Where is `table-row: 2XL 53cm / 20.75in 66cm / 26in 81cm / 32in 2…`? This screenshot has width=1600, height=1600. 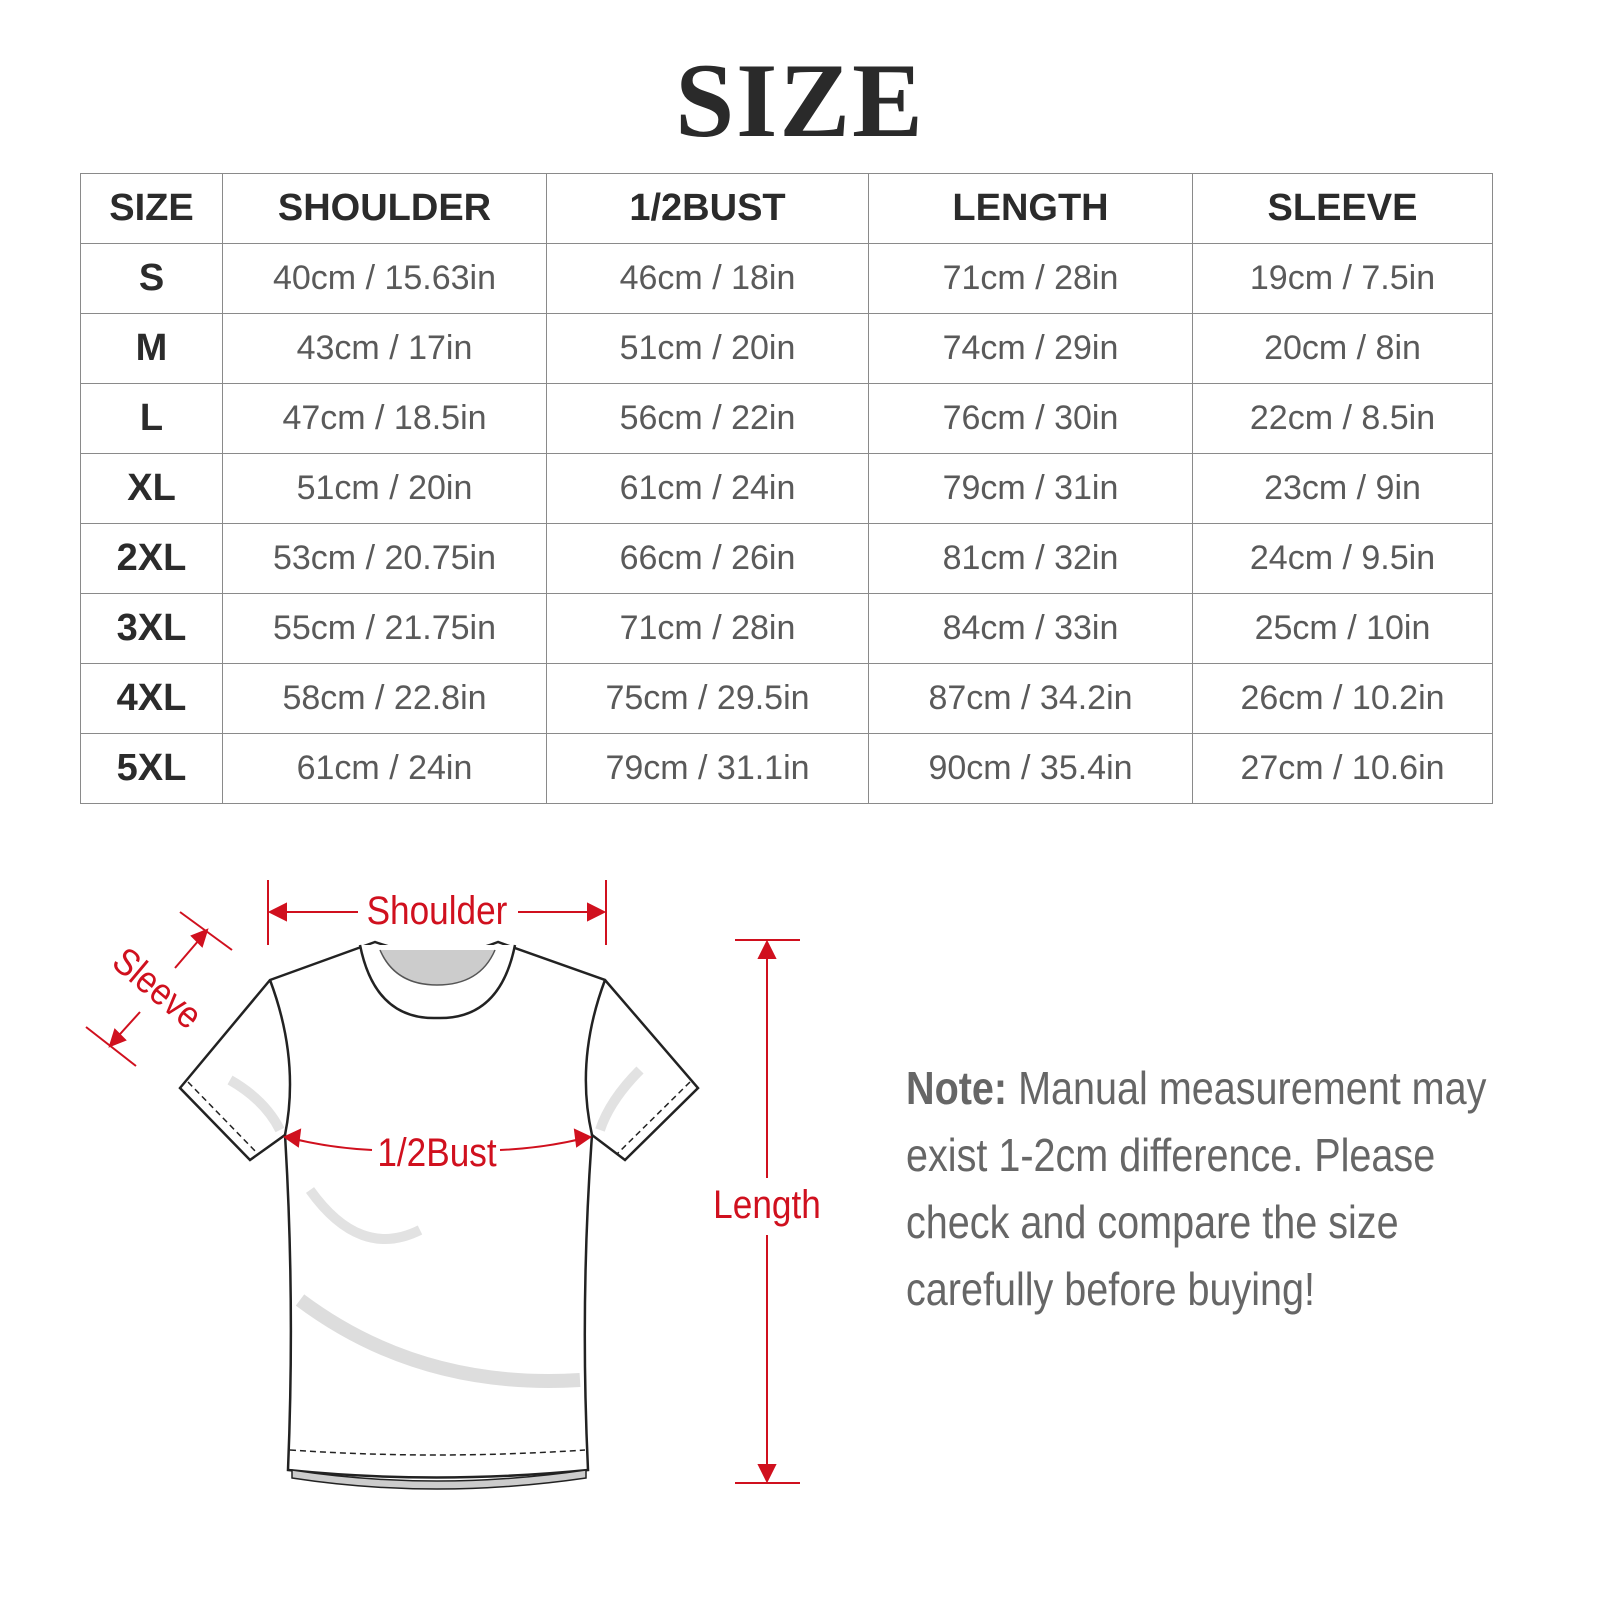
table-row: 2XL 53cm / 20.75in 66cm / 26in 81cm / 32in 2… is located at coordinates (786, 558).